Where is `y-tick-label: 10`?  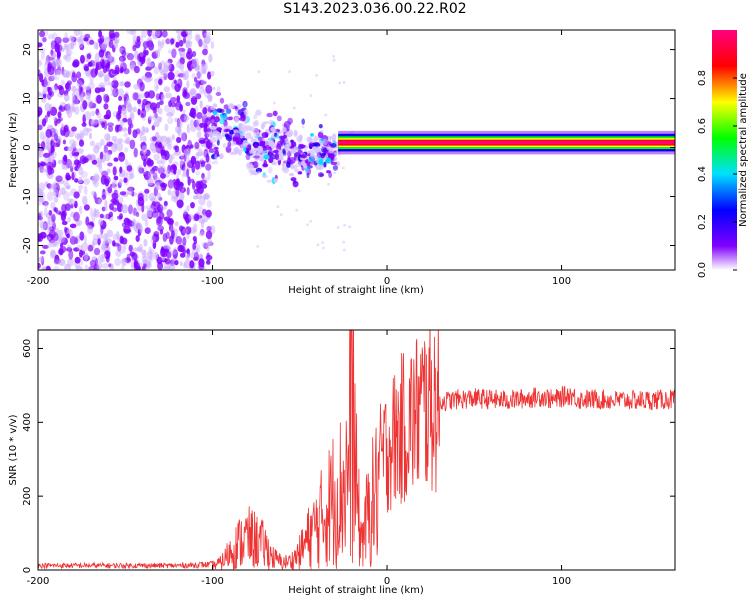 y-tick-label: 10 is located at coordinates (27, 98).